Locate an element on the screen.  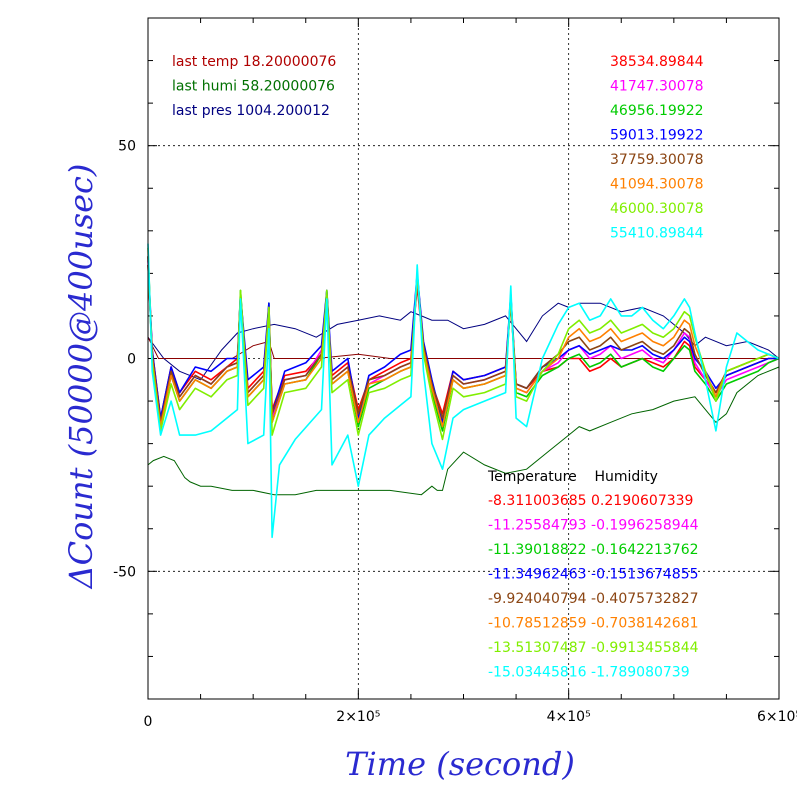
x-axis-title: Time (second) is located at coordinates (460, 764).